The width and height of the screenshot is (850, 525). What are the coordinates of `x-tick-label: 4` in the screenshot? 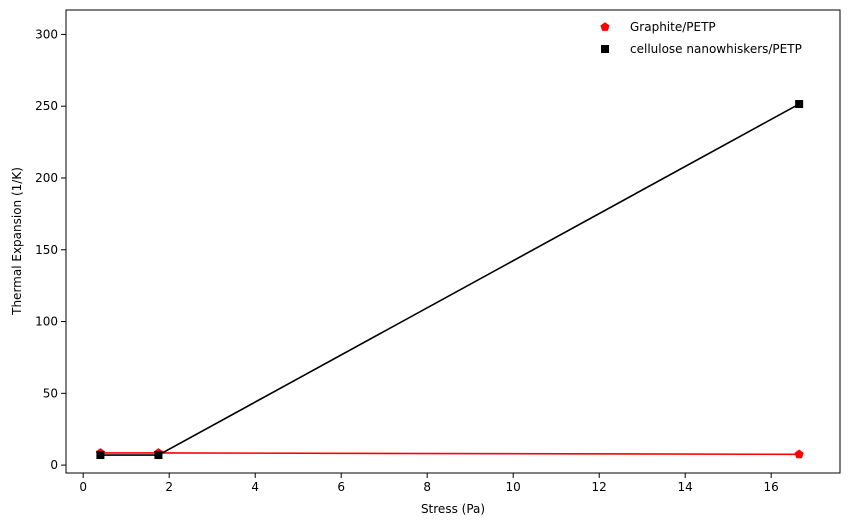 It's located at (255, 487).